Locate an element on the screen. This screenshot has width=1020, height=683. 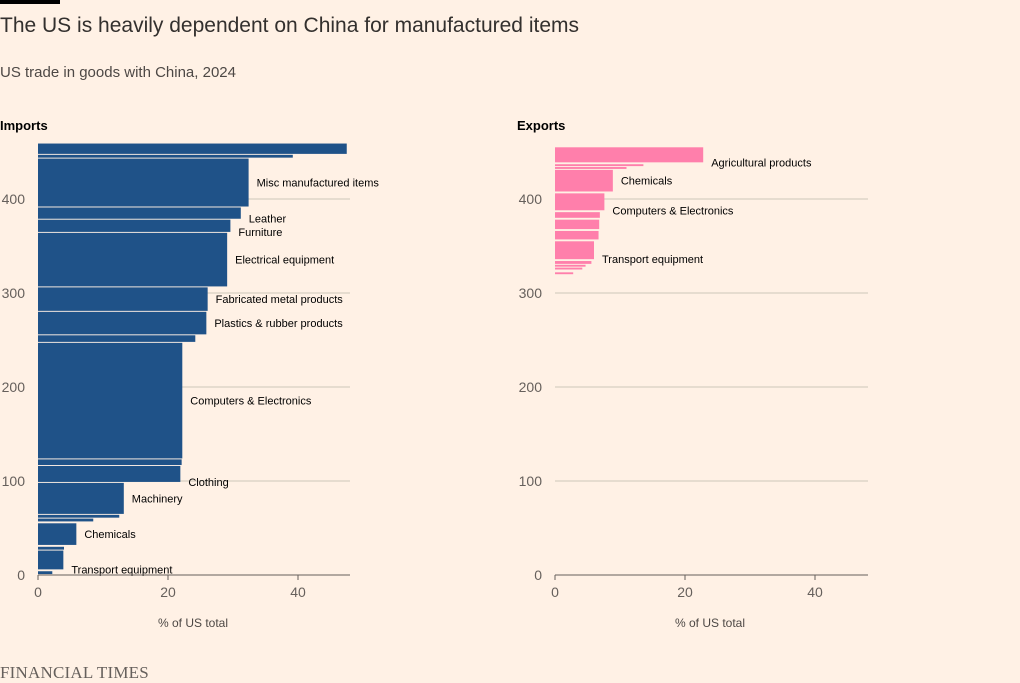
imports-bar-label: Furniture is located at coordinates (260, 233).